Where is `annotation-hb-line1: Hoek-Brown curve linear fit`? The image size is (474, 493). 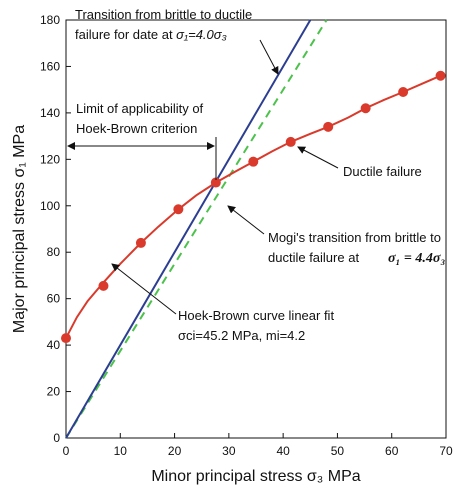
annotation-hb-line1: Hoek-Brown curve linear fit is located at coordinates (256, 315).